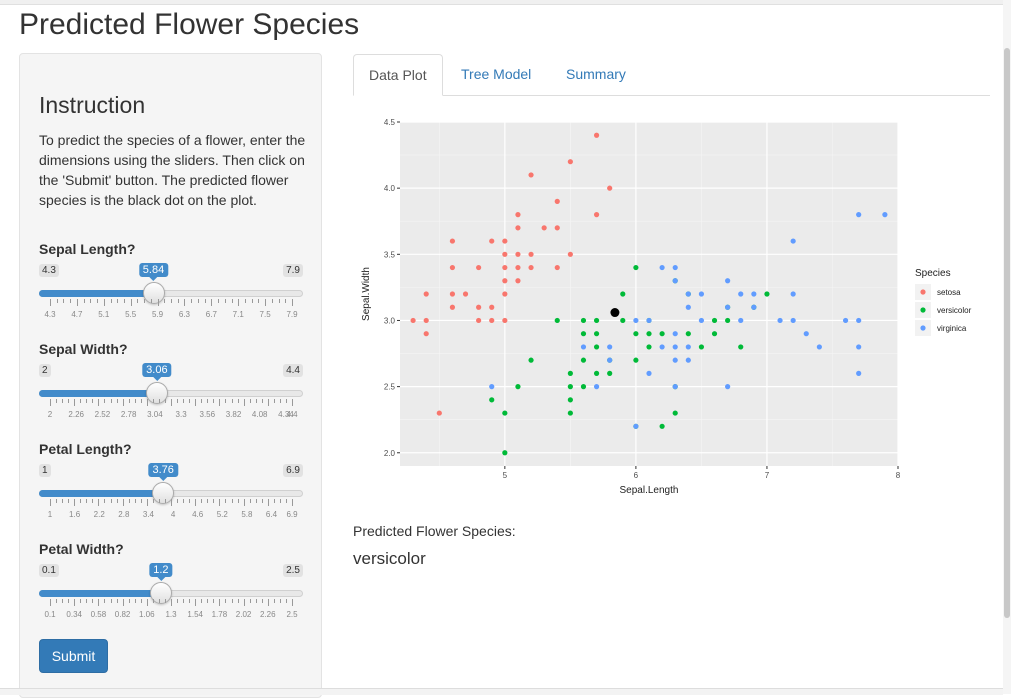  I want to click on slider-tick-label: 2.8, so click(124, 514).